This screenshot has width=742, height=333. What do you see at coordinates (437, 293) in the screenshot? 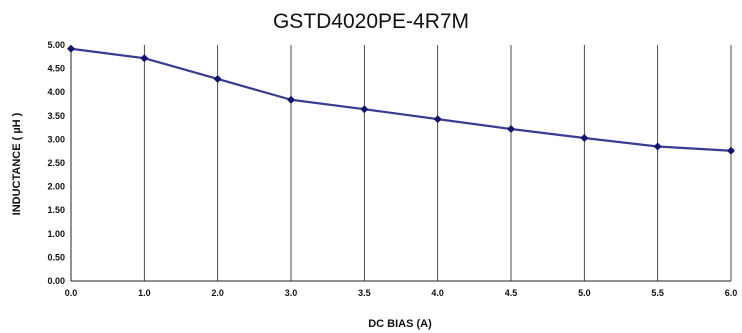
I see `x-tick-label: 4.0` at bounding box center [437, 293].